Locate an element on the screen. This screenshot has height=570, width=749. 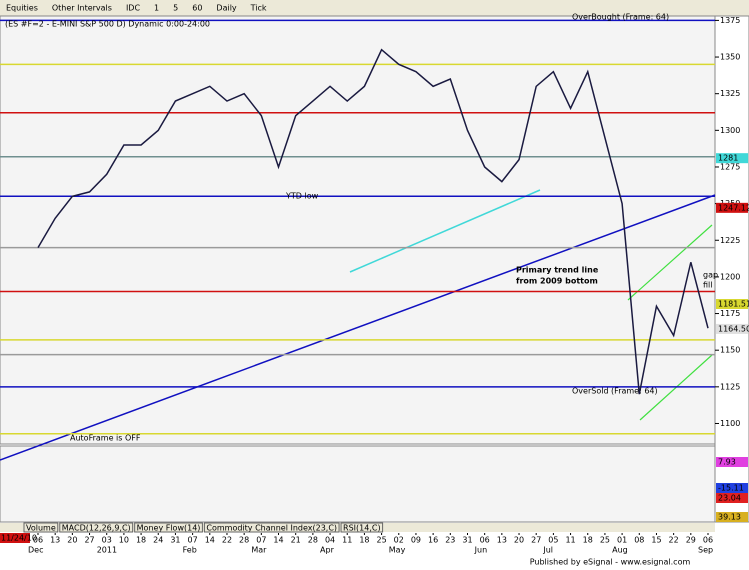
annotation: fill is located at coordinates (707, 285).